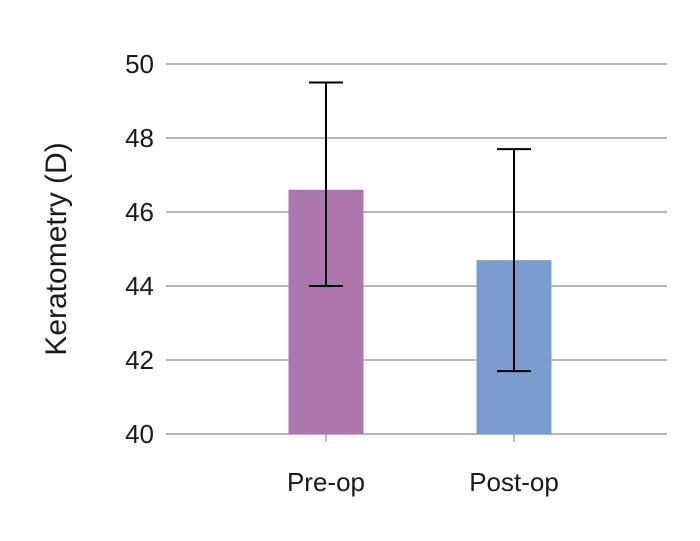 The height and width of the screenshot is (541, 700). What do you see at coordinates (514, 482) in the screenshot?
I see `x-tick-label-post-op: Post-op` at bounding box center [514, 482].